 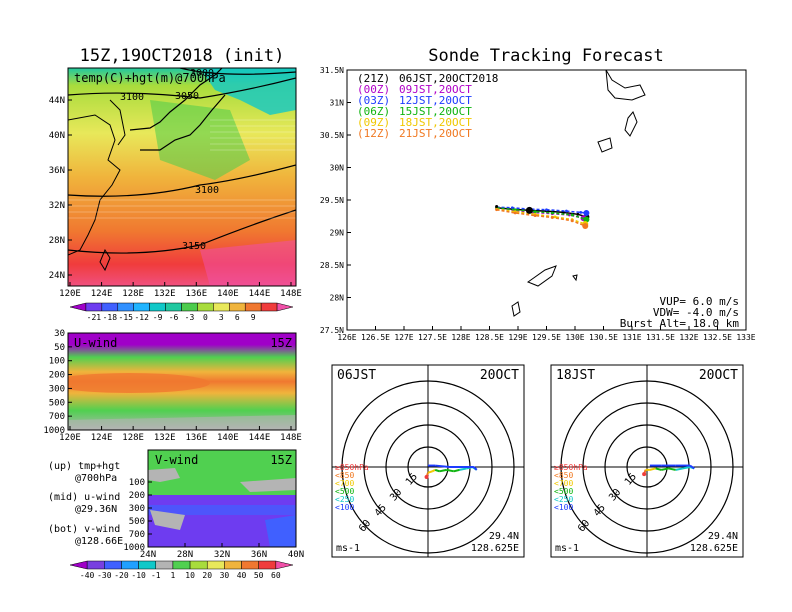 I want to click on hodo-center-lat: 29.4N, so click(x=723, y=536).